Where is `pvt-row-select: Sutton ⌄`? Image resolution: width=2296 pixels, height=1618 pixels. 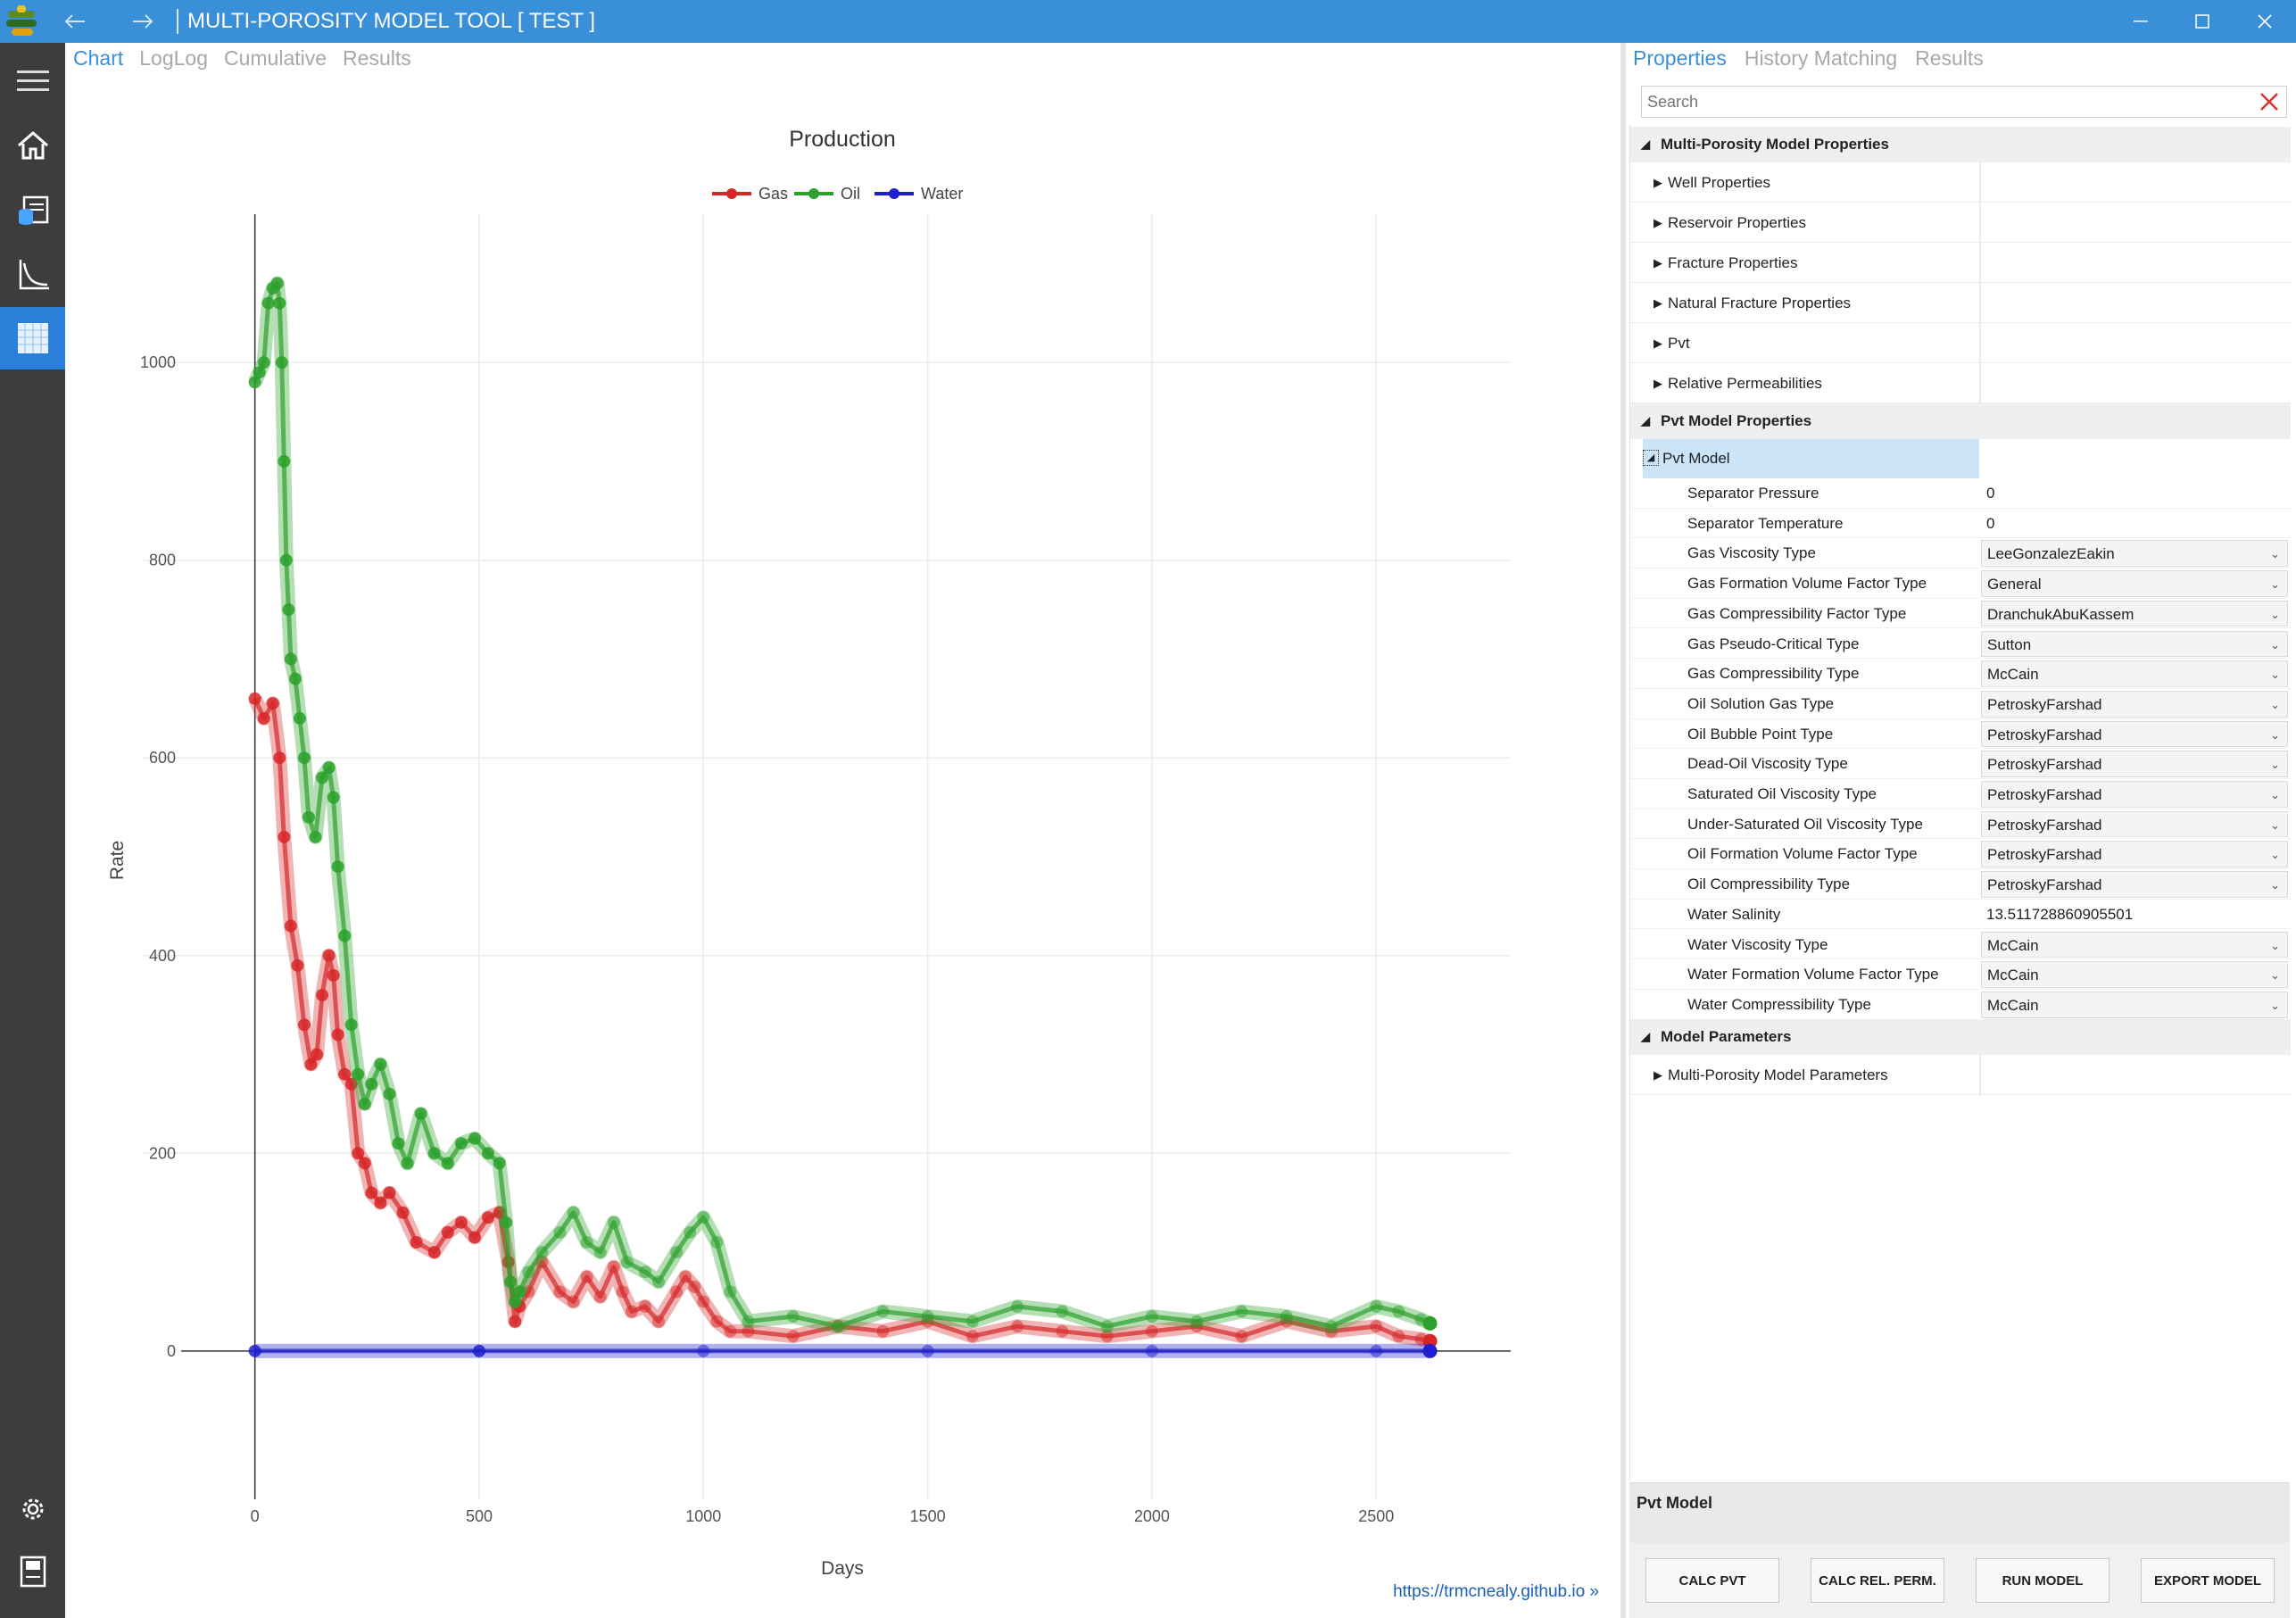
pvt-row-select: Sutton ⌄ is located at coordinates (2134, 644).